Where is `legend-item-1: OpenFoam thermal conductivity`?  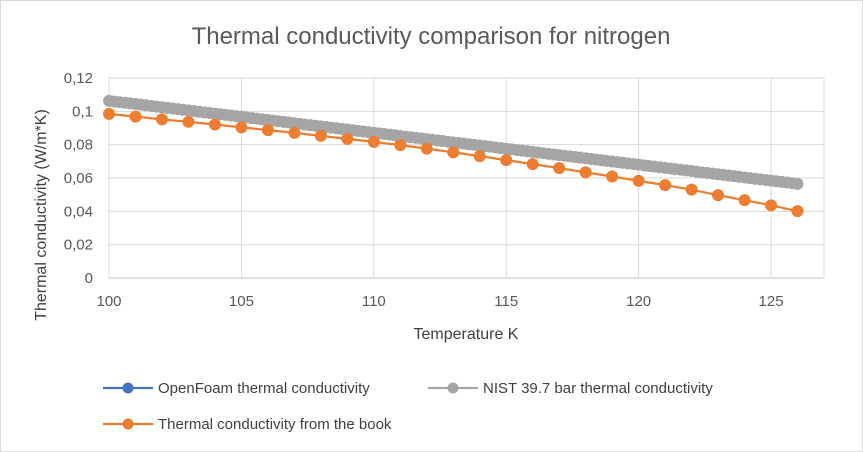
legend-item-1: OpenFoam thermal conductivity is located at coordinates (236, 388).